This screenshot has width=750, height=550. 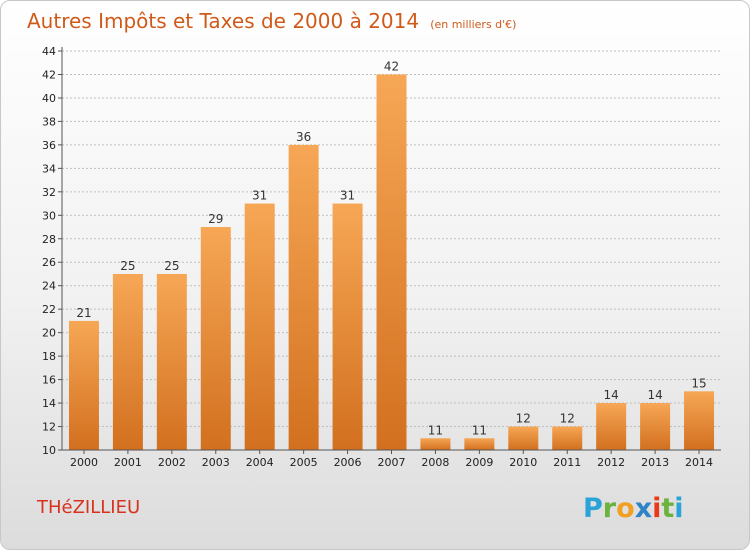 What do you see at coordinates (215, 219) in the screenshot?
I see `data-label: 29` at bounding box center [215, 219].